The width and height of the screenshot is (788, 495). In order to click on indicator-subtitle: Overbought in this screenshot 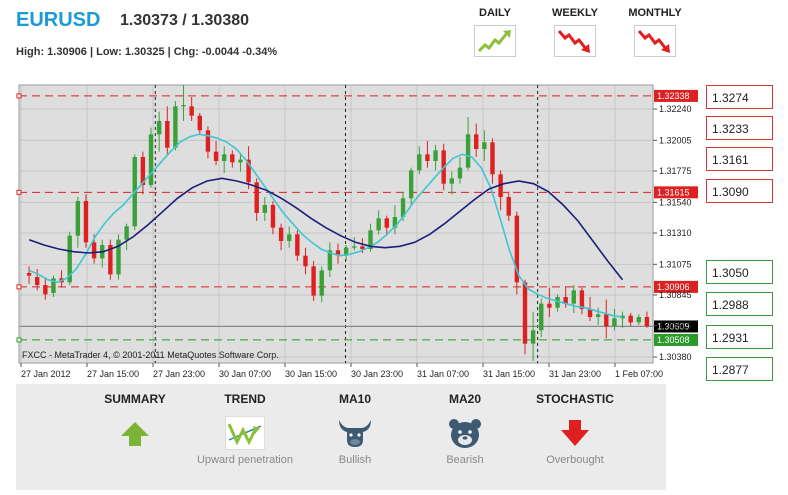, I will do `click(575, 460)`.